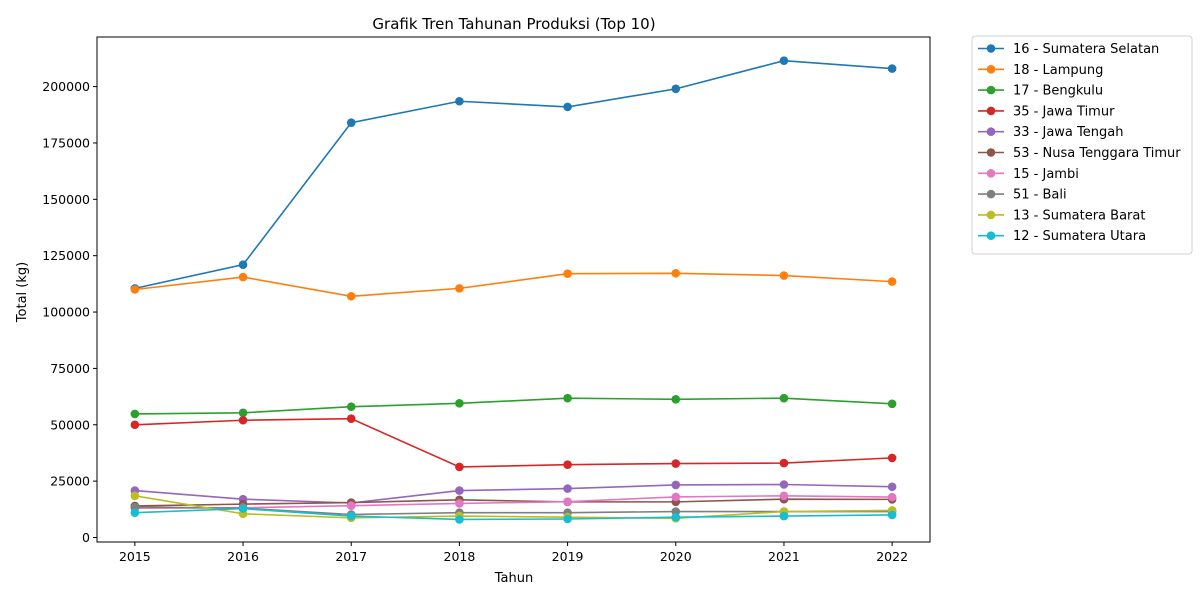  Describe the element at coordinates (892, 556) in the screenshot. I see `x-tick-label: 2022` at that location.